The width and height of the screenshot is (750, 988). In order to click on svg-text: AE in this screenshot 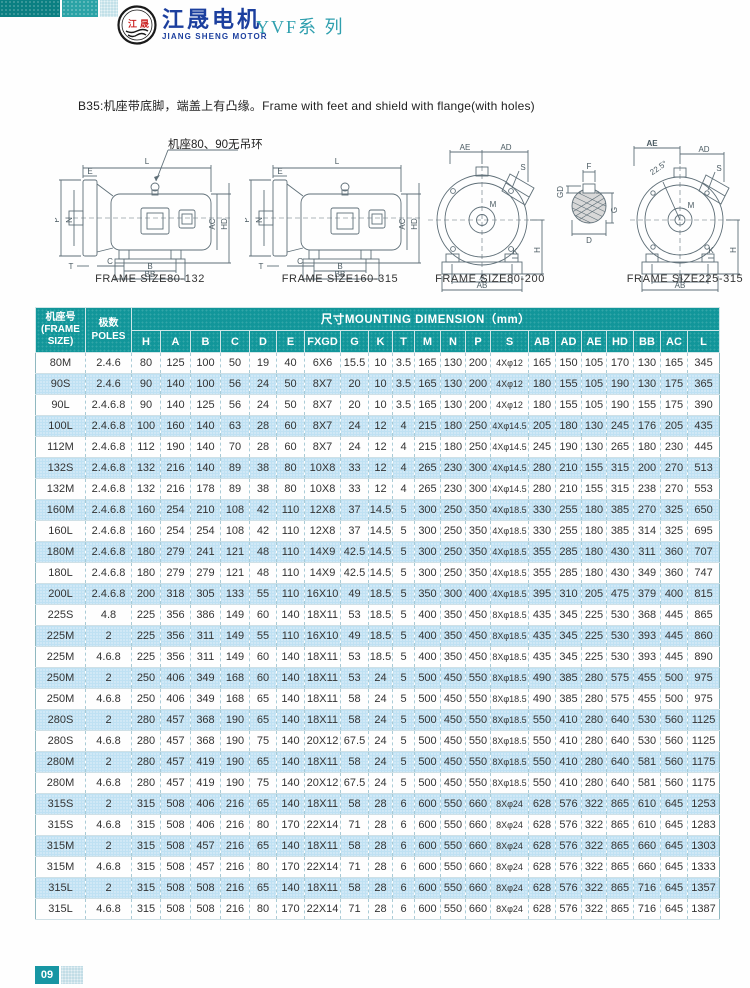, I will do `click(652, 144)`.